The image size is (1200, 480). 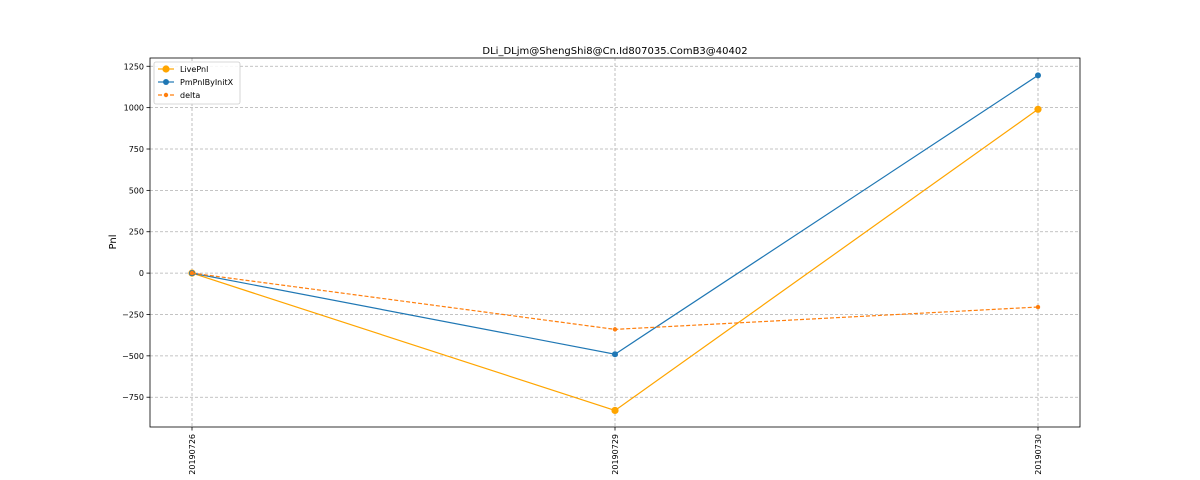 What do you see at coordinates (615, 454) in the screenshot?
I see `x-tick-label: 20190729` at bounding box center [615, 454].